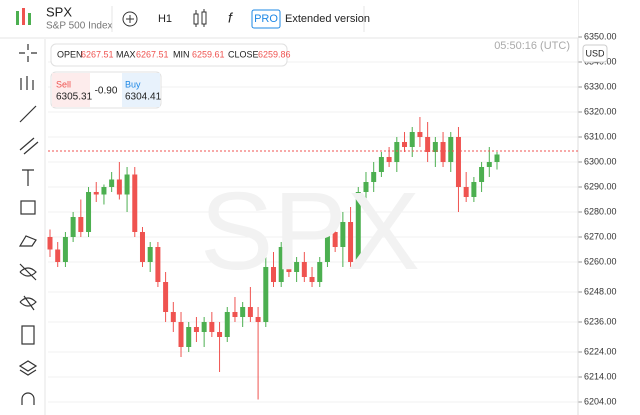 The width and height of the screenshot is (640, 415). Describe the element at coordinates (327, 19) in the screenshot. I see `extended-version: Extended version` at that location.